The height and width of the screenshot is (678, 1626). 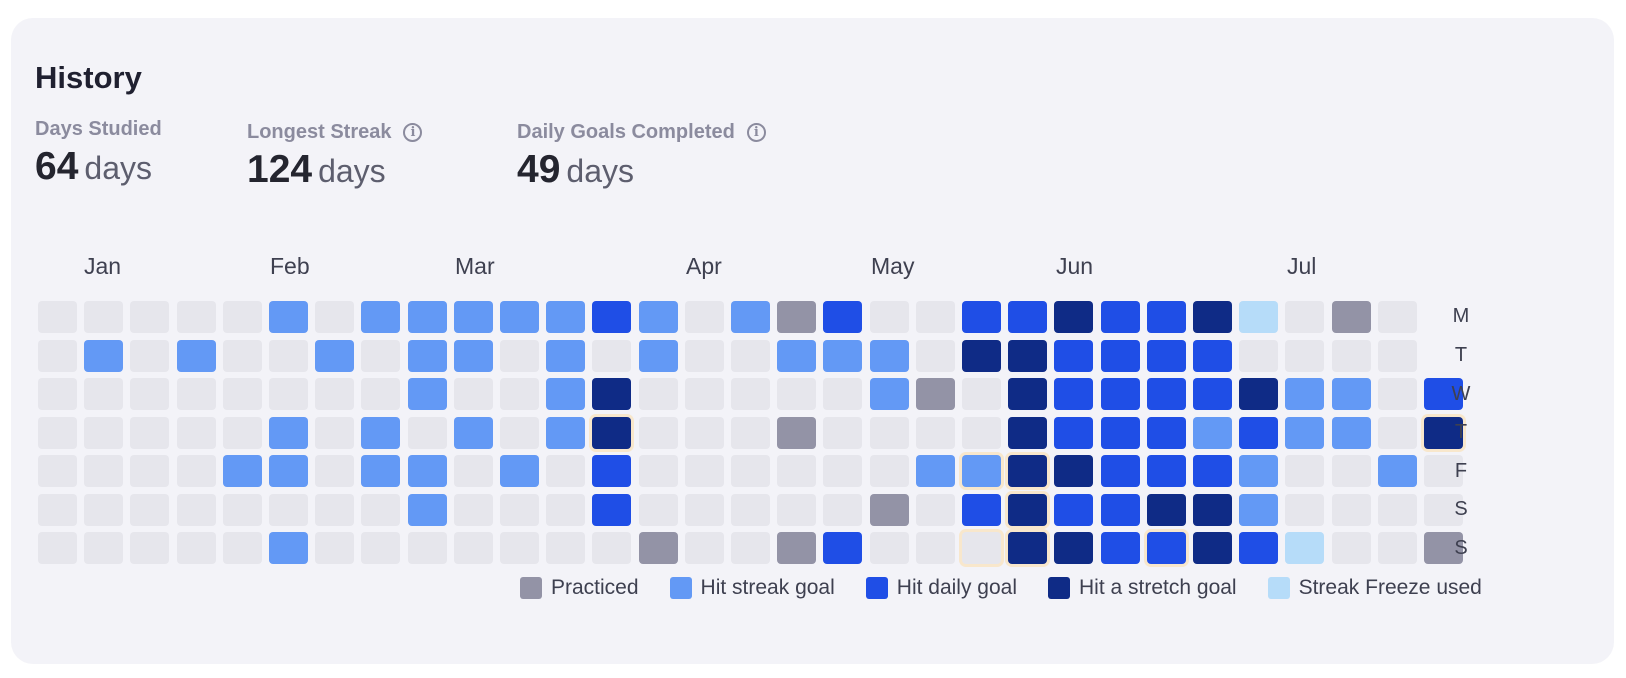 What do you see at coordinates (756, 132) in the screenshot?
I see `info-icon: i` at bounding box center [756, 132].